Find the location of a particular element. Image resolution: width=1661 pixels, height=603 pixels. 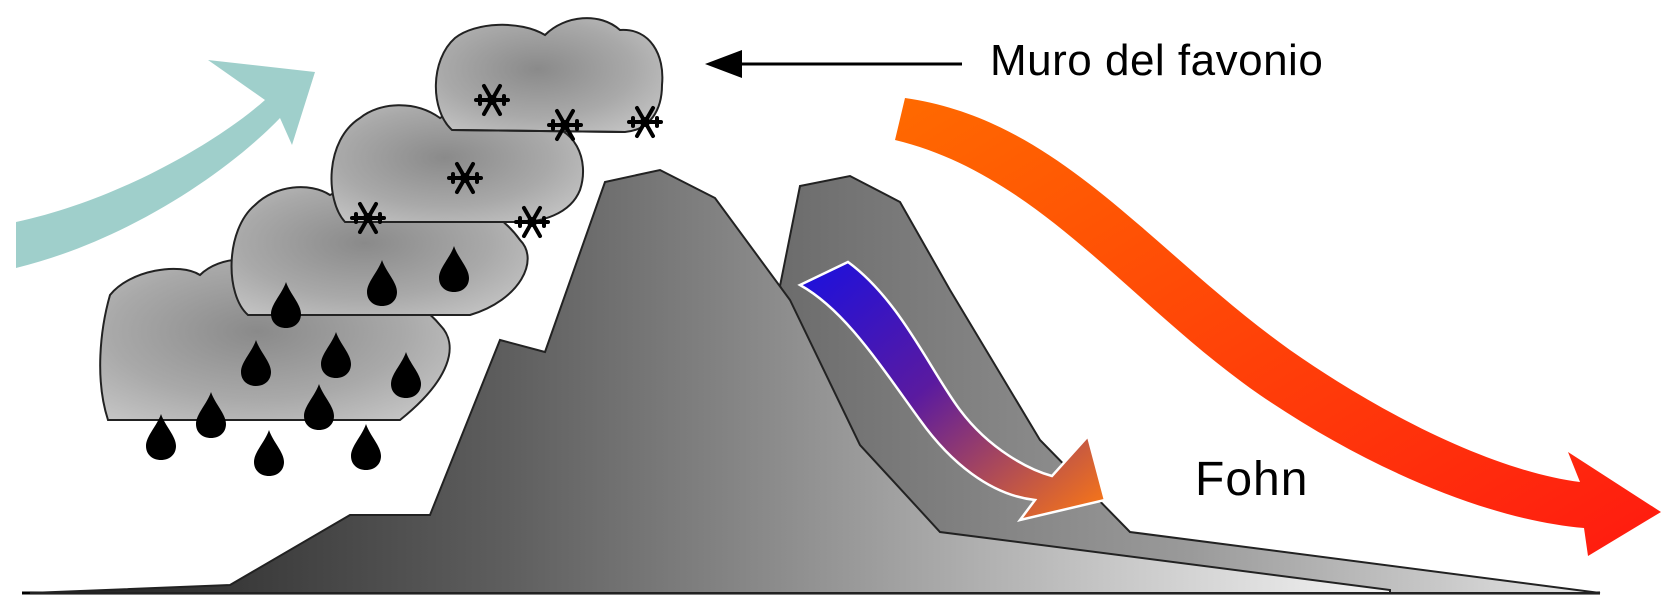

rising-cold-air-arrow is located at coordinates (165, 164).